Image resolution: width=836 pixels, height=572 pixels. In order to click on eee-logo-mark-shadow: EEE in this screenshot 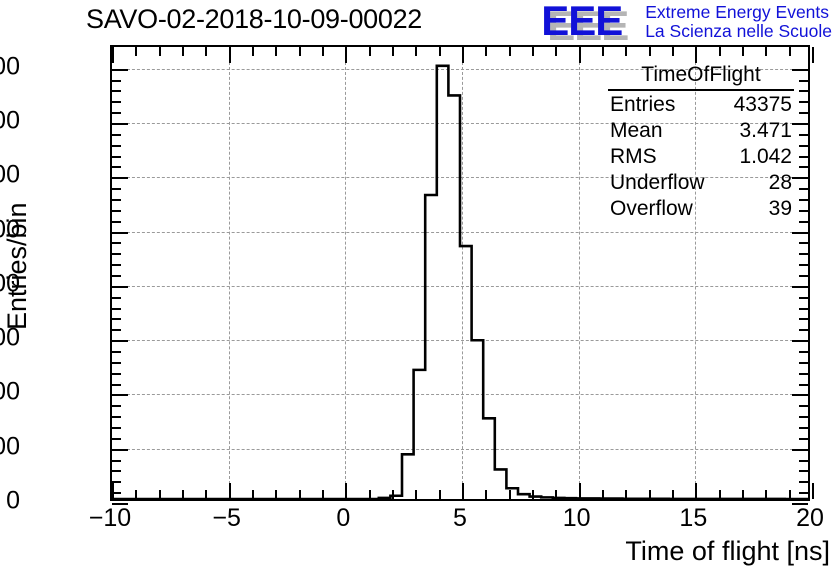, I will do `click(588, 25)`.